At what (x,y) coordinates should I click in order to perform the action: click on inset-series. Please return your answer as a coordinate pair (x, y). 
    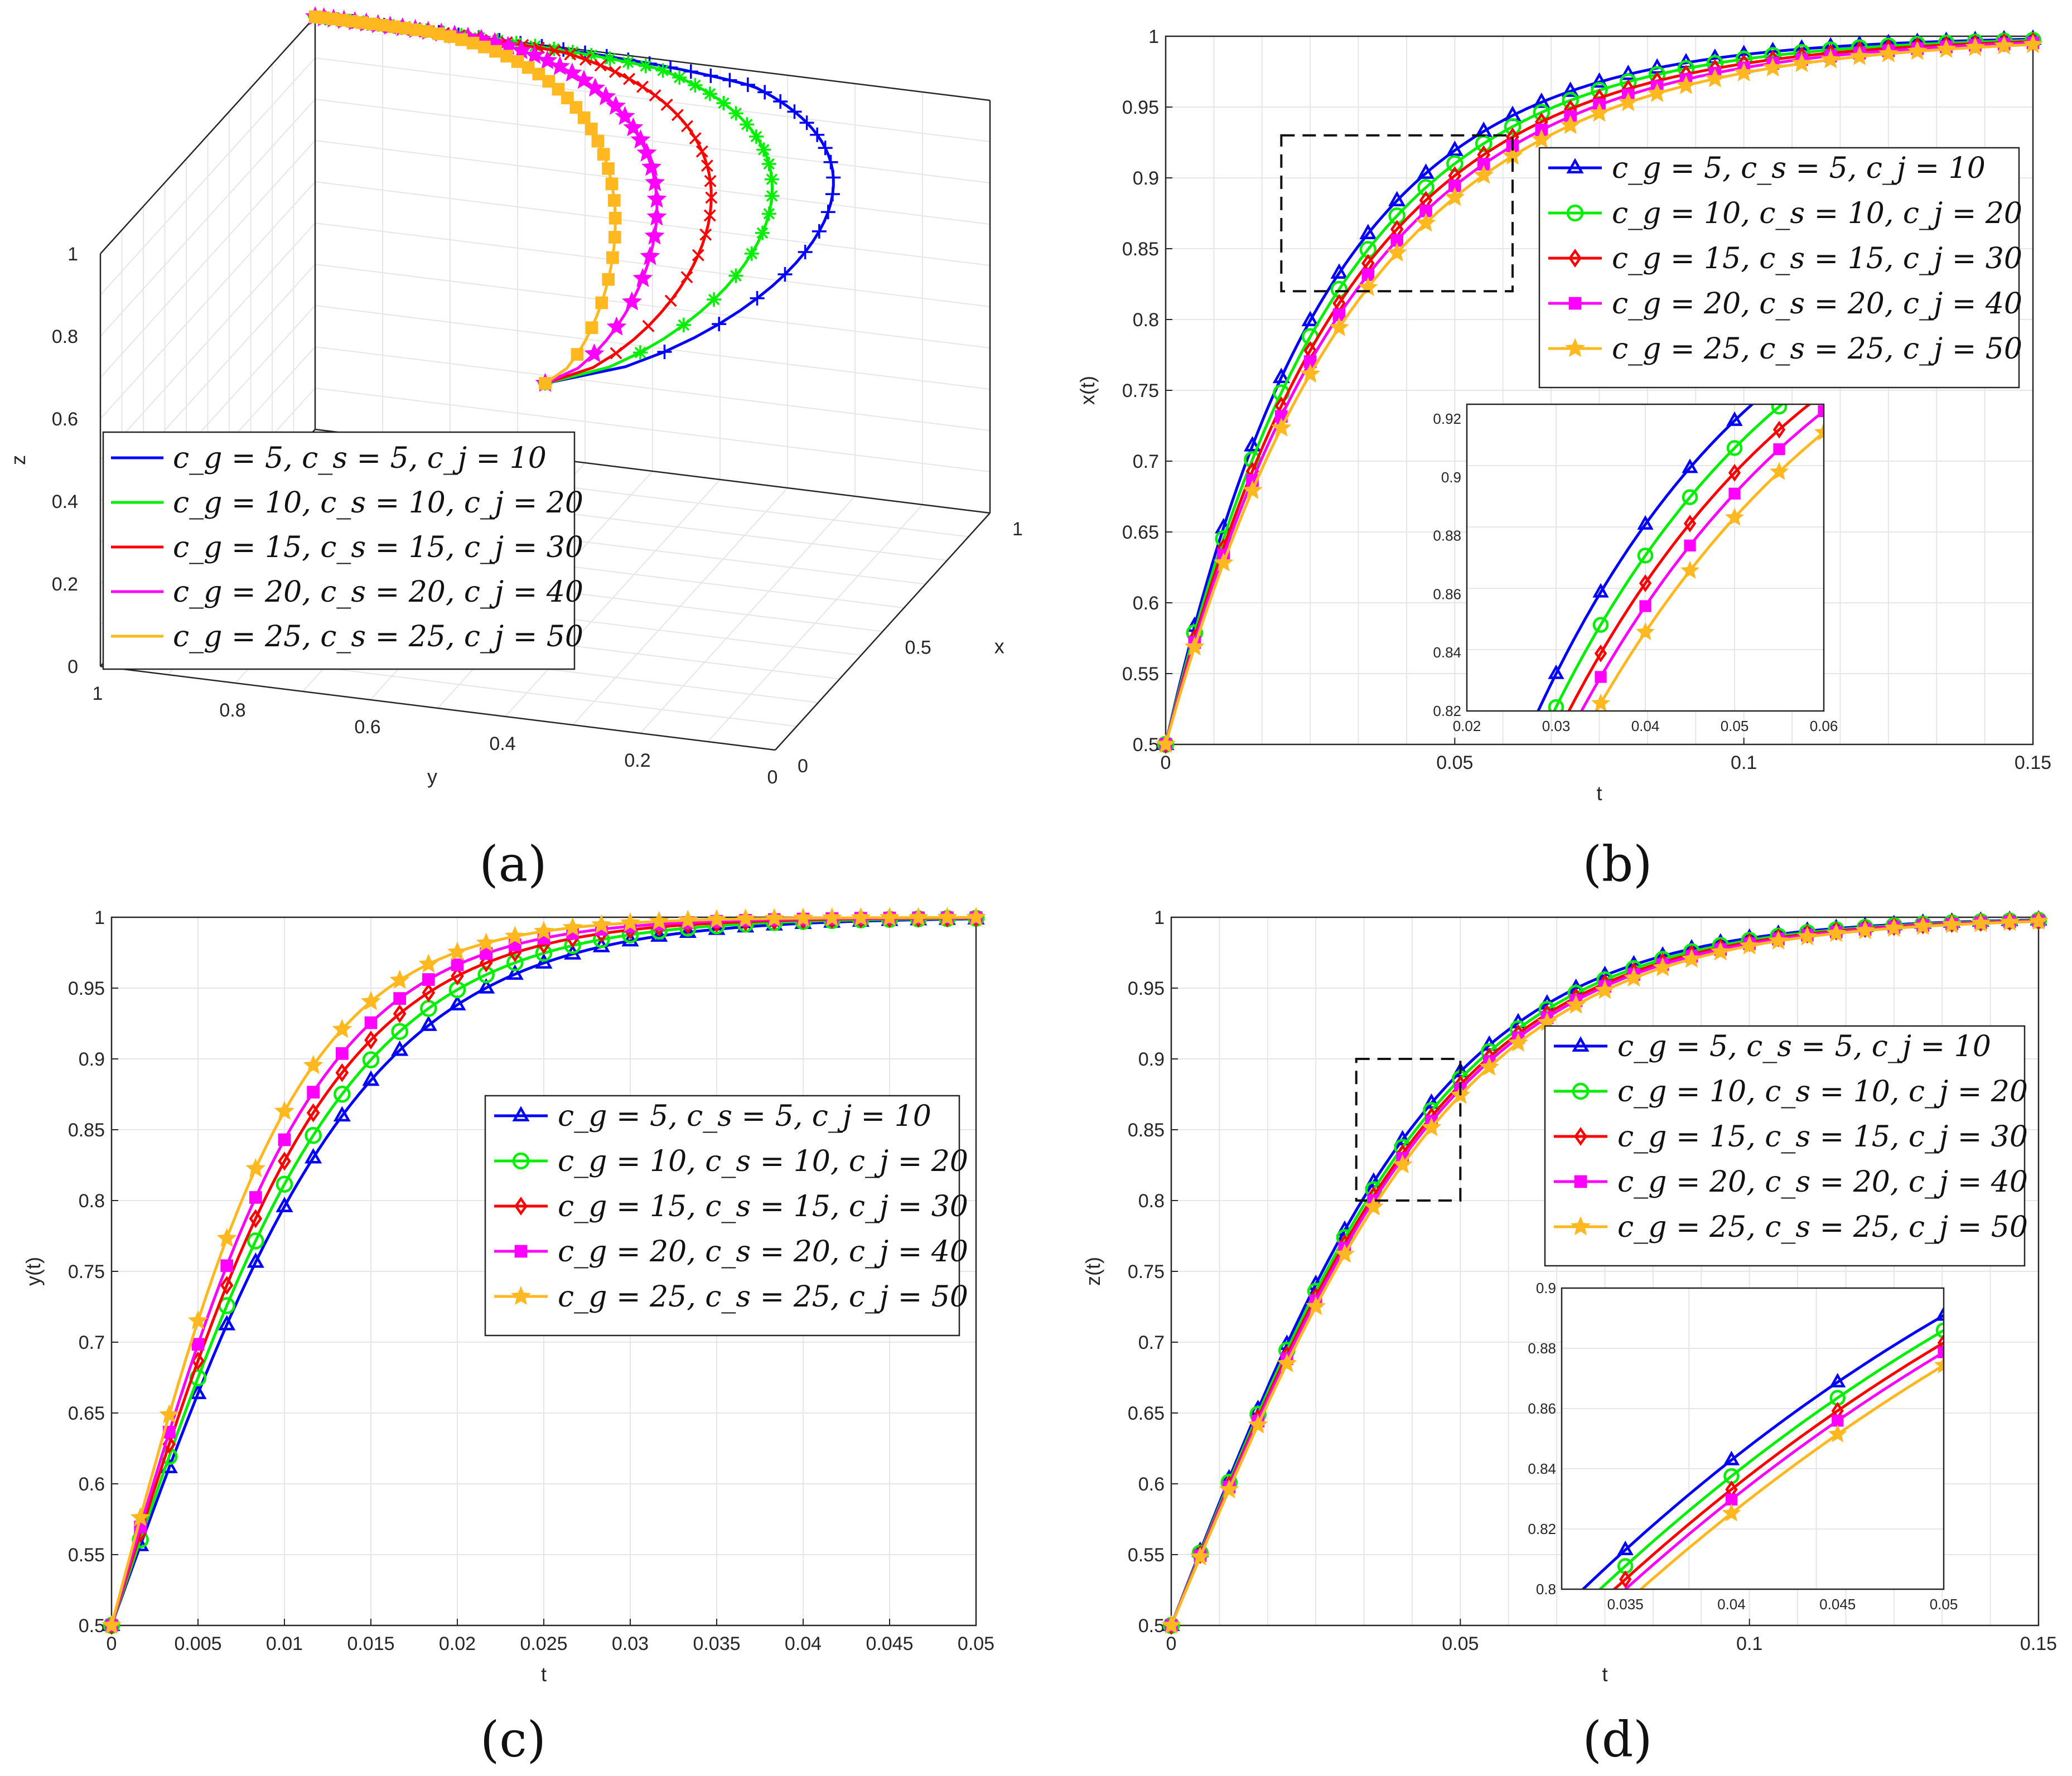
    Looking at the image, I should click on (1762, 1447).